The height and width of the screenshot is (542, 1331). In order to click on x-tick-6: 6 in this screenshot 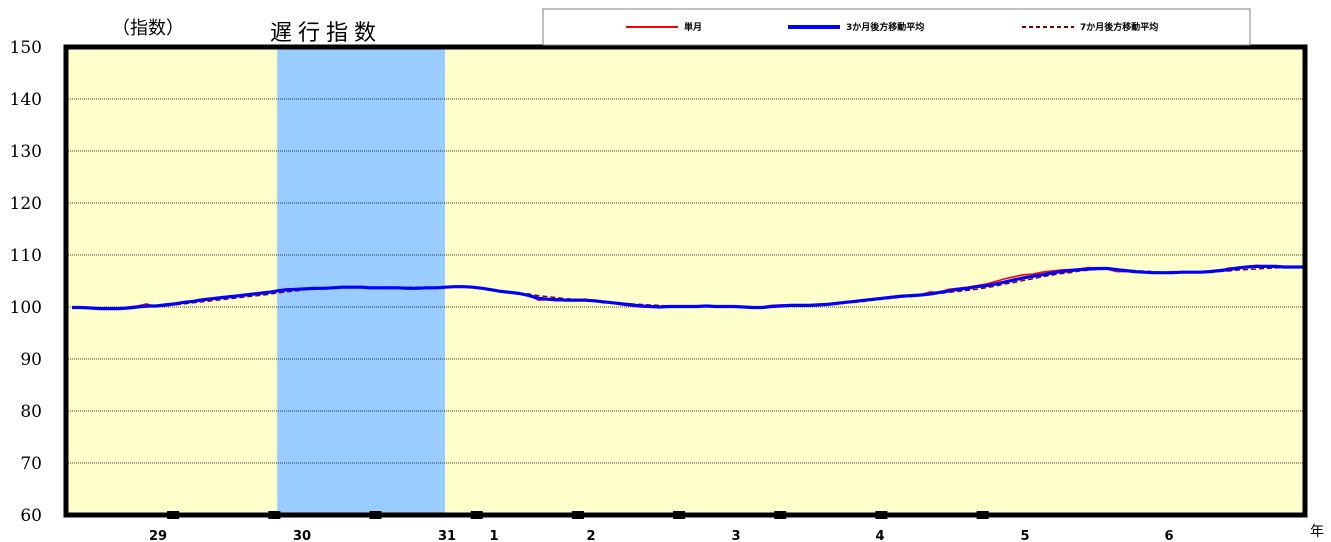, I will do `click(1168, 535)`.